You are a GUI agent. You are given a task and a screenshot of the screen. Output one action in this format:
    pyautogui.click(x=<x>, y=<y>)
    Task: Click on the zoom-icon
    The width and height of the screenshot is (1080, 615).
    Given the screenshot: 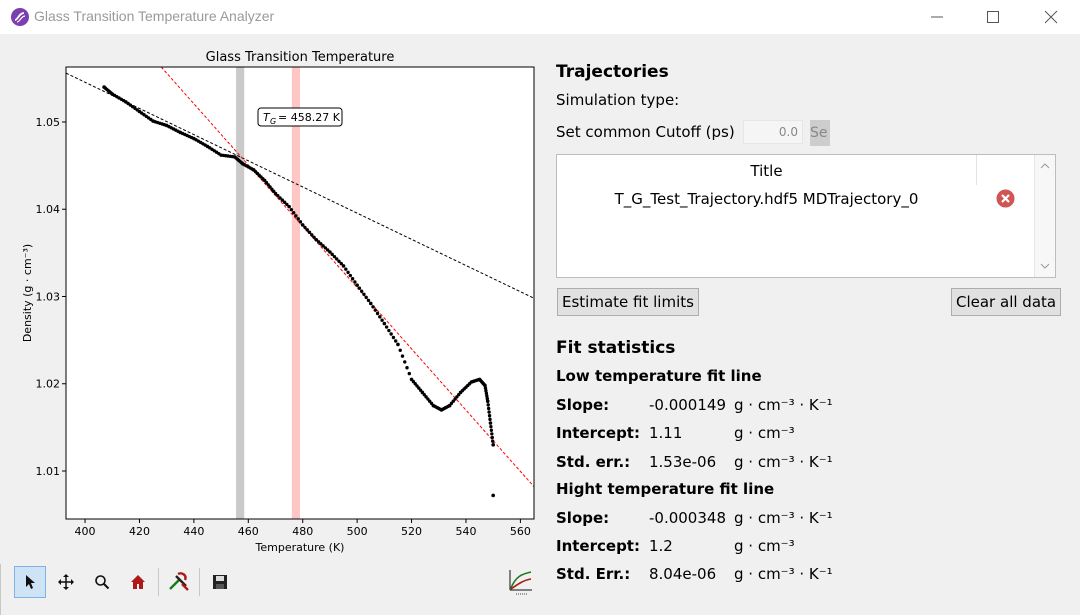 What is the action you would take?
    pyautogui.click(x=102, y=582)
    